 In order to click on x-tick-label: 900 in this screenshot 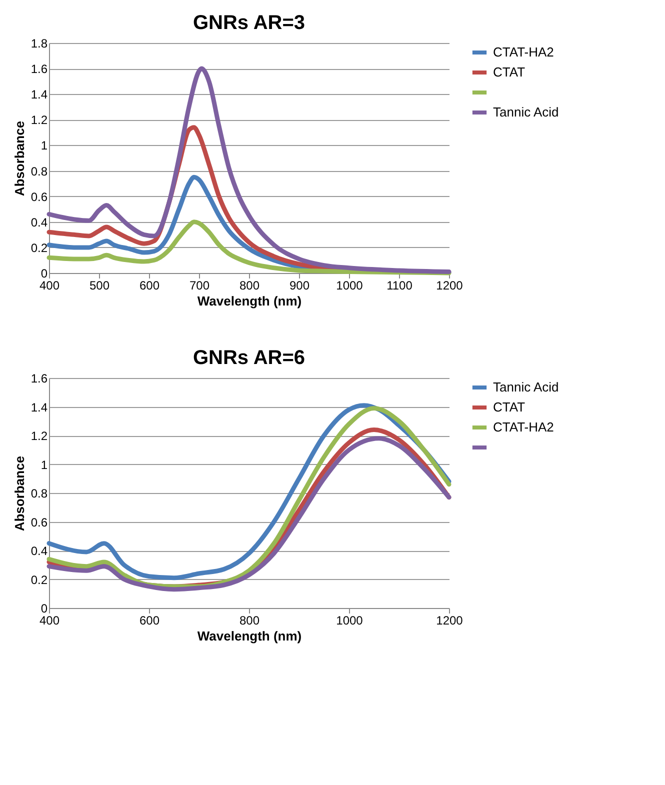, I will do `click(299, 285)`.